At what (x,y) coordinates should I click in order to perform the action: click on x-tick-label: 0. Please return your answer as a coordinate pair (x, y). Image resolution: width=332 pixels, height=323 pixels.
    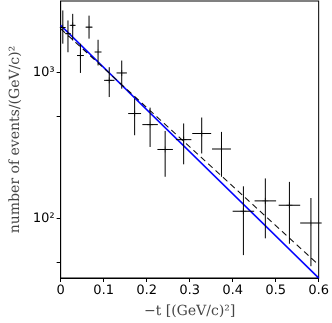
    Looking at the image, I should click on (60, 290).